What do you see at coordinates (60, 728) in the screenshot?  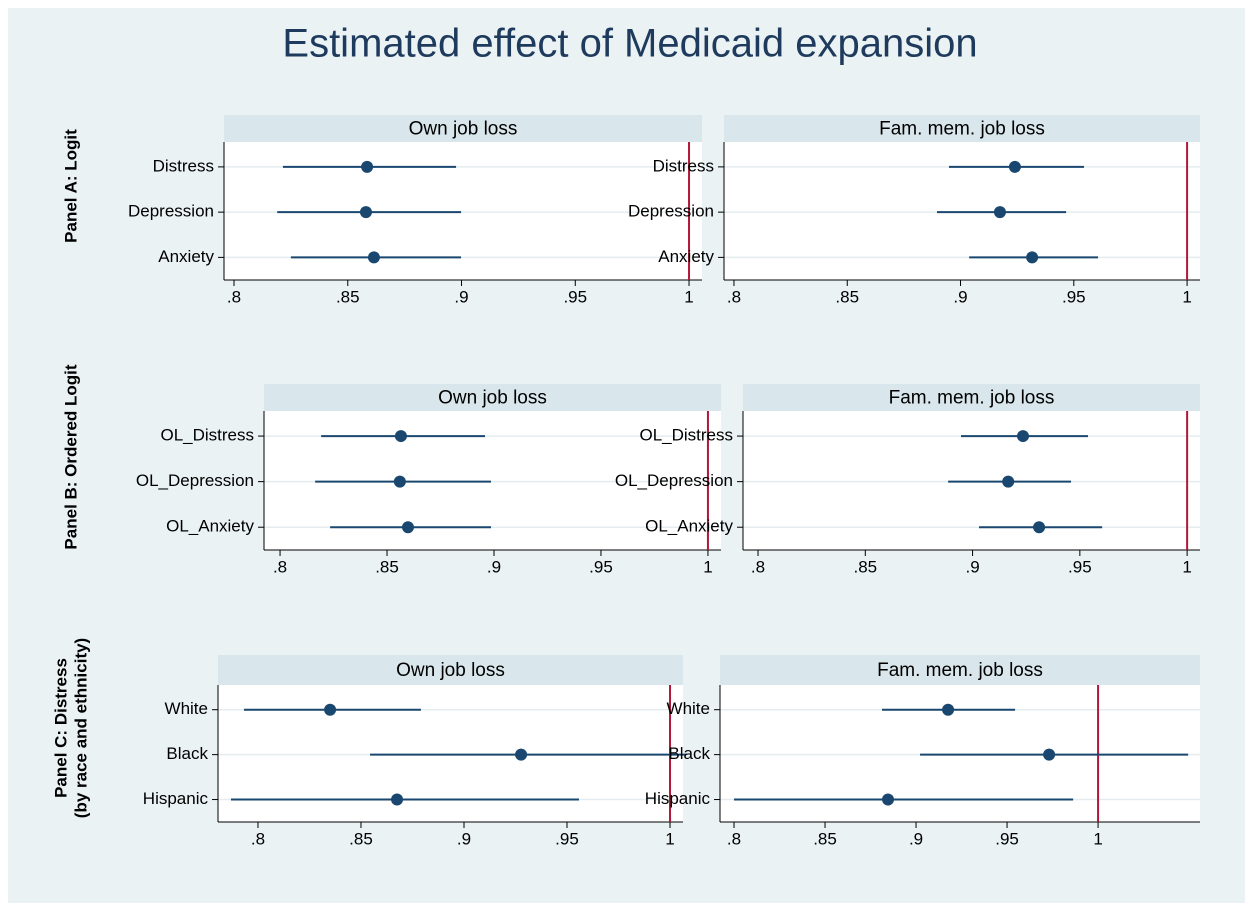 I see `row-label: Panel C: Distress` at bounding box center [60, 728].